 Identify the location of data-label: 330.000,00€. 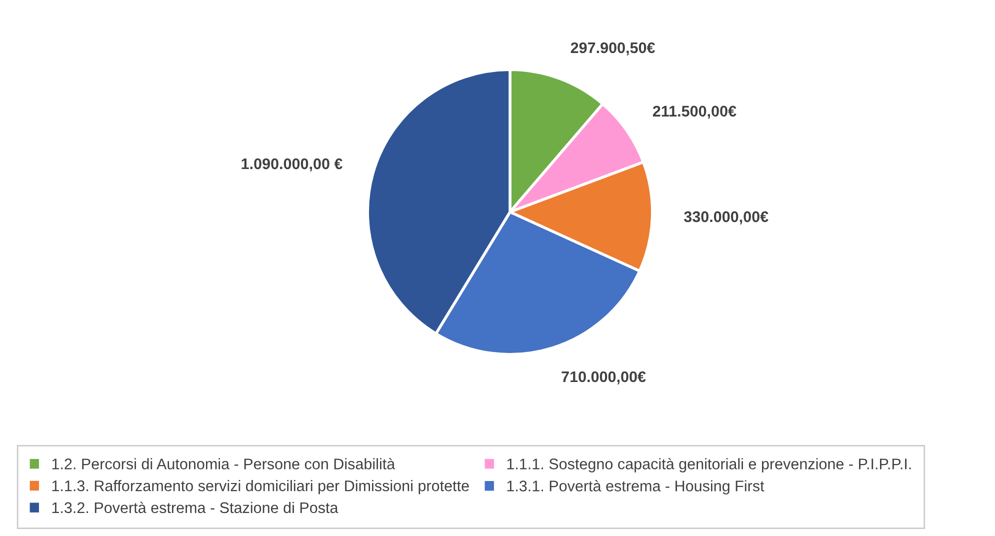
(726, 217).